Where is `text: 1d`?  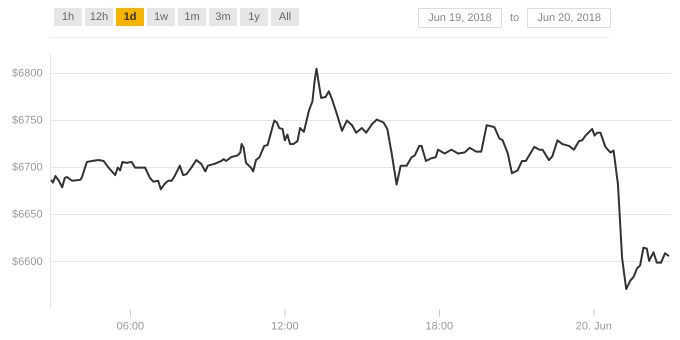 text: 1d is located at coordinates (130, 17).